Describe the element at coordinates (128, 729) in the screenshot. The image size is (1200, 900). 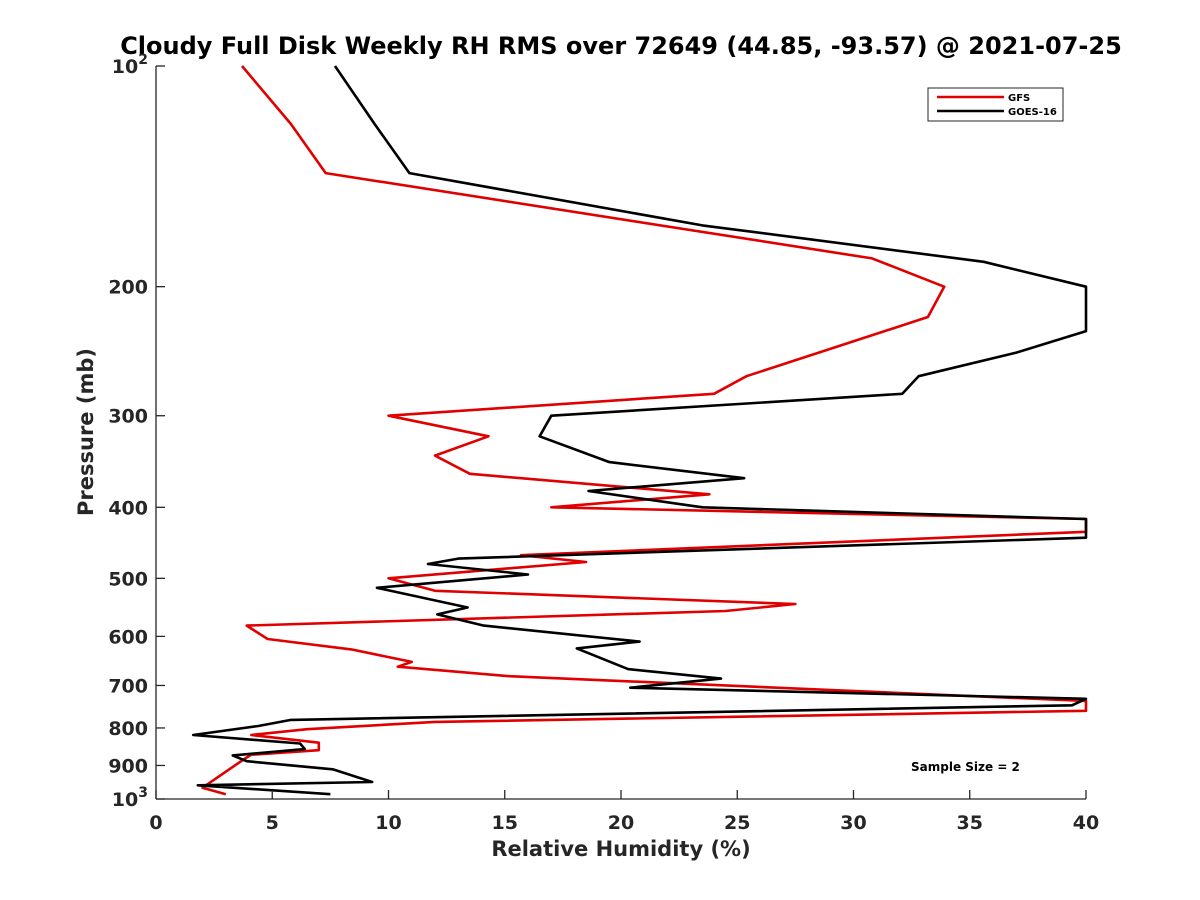
I see `y-tick-label-7: 800` at that location.